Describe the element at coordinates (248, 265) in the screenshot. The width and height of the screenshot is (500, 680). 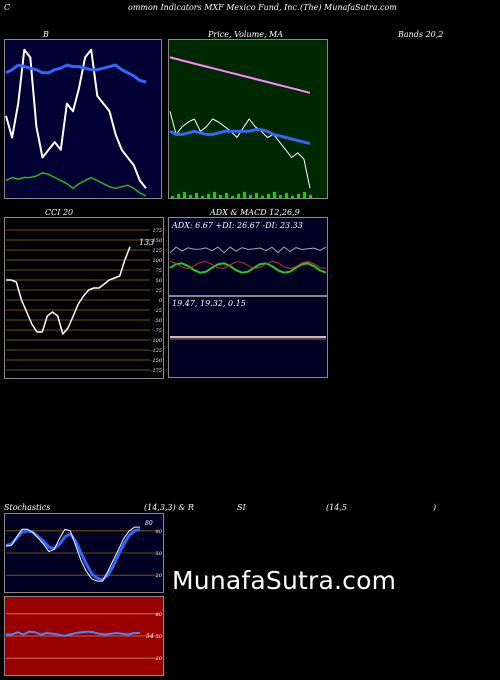
I see `minus-di-line` at that location.